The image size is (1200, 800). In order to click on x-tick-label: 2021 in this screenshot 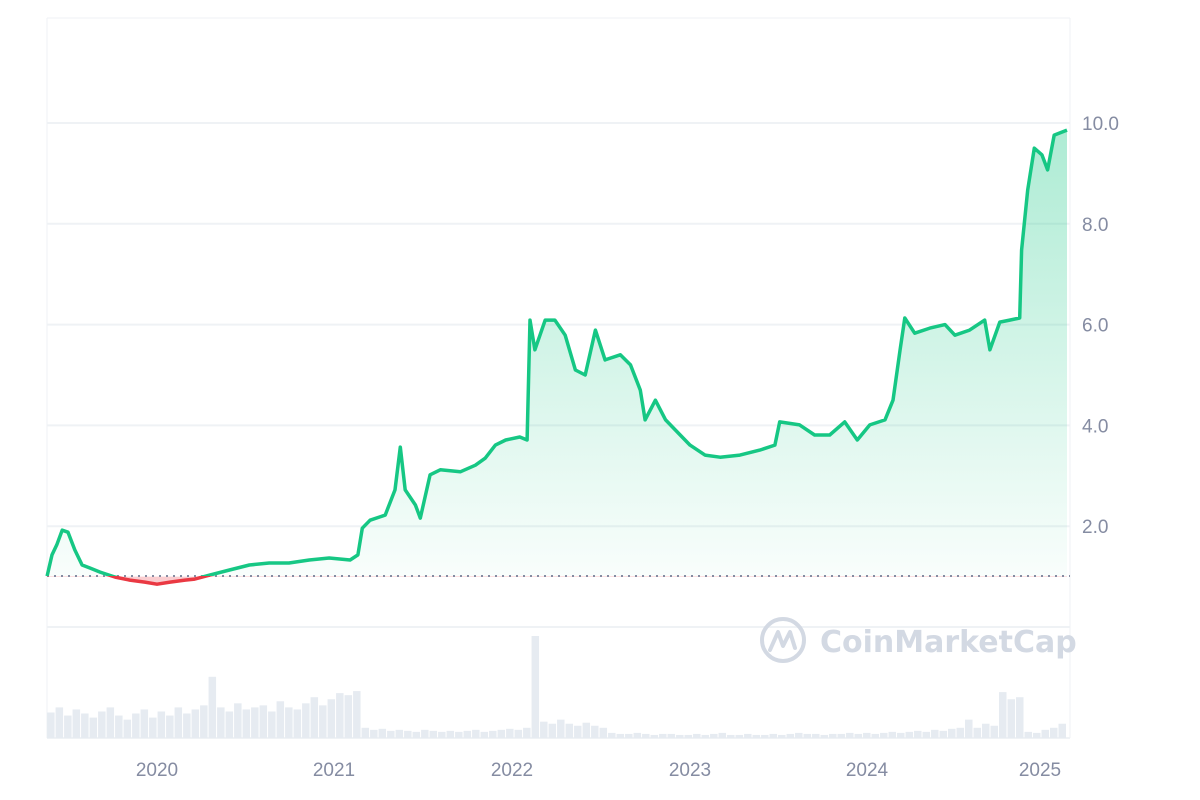, I will do `click(334, 770)`.